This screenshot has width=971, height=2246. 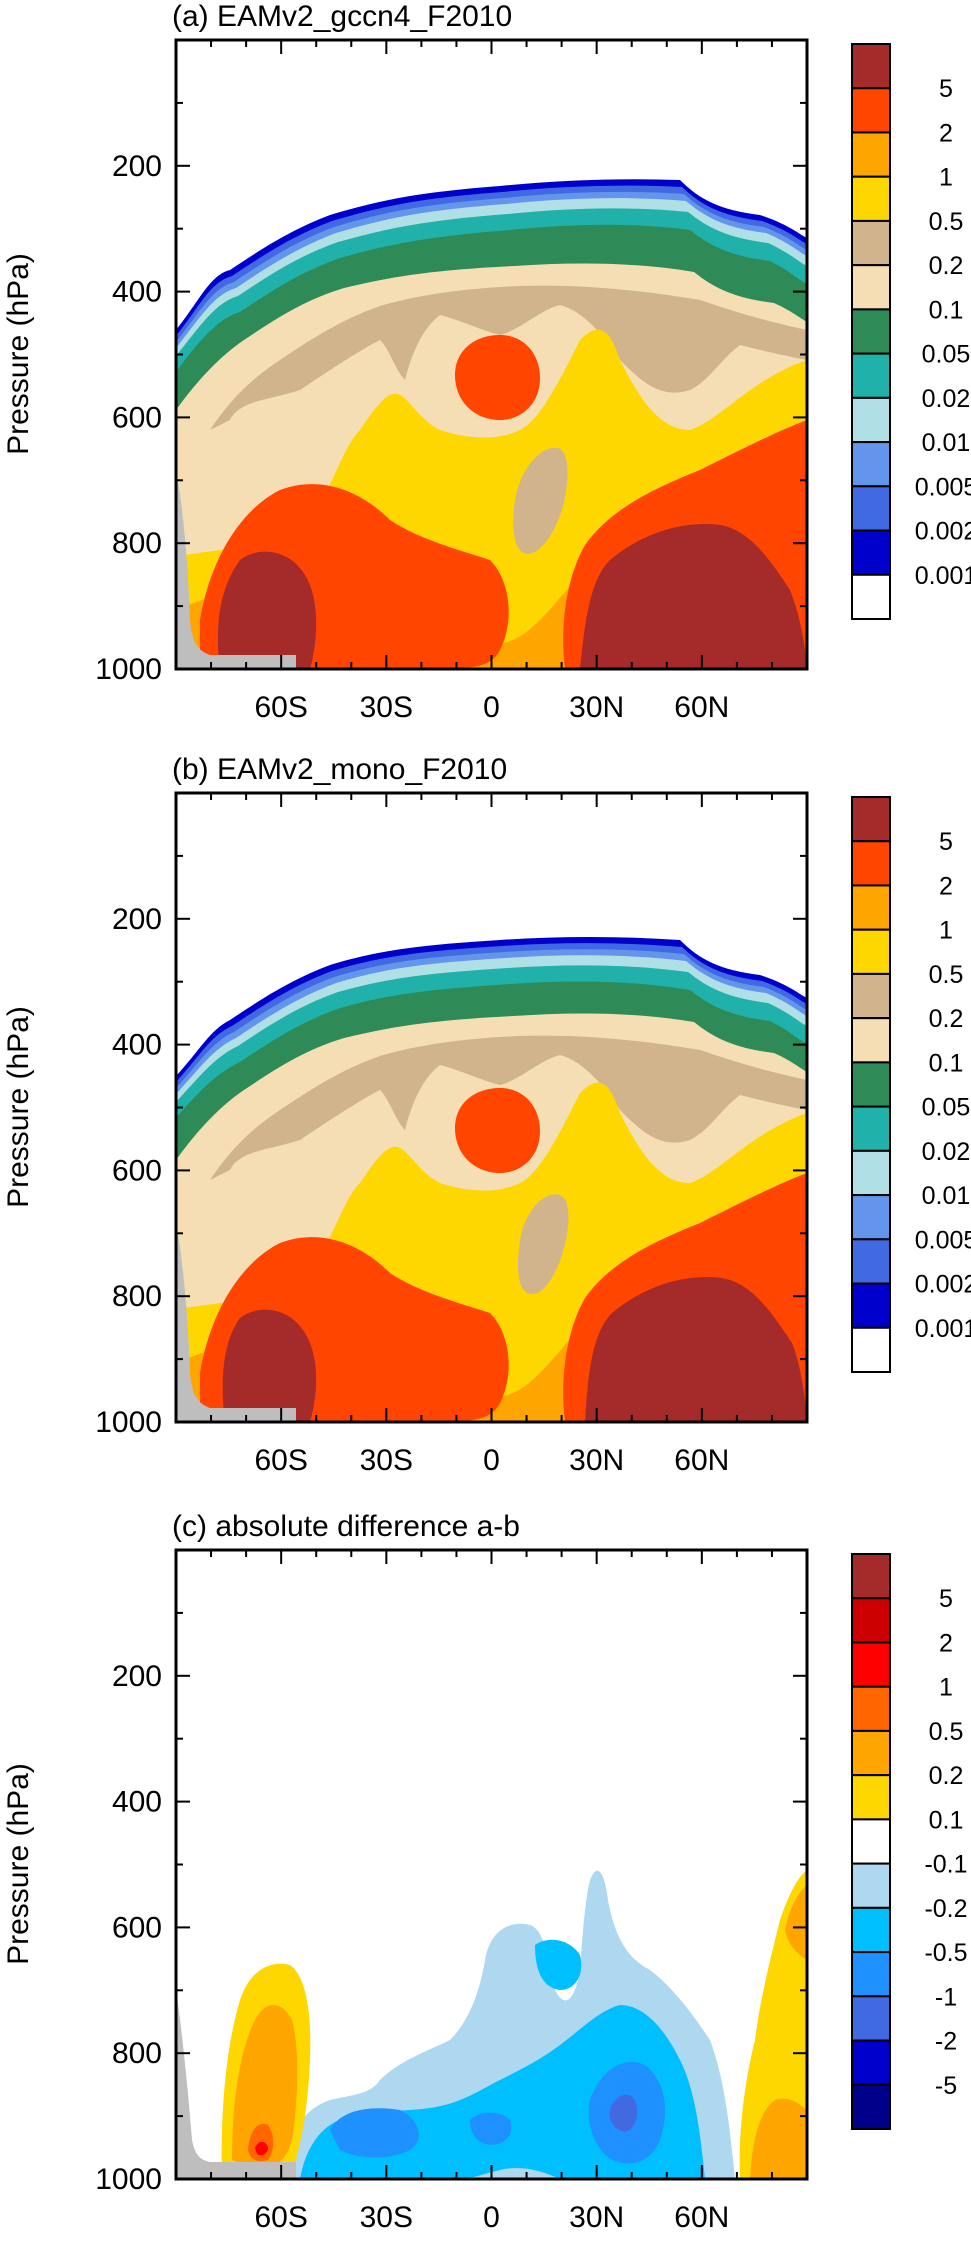 I want to click on colorbar-label: 0.005, so click(x=943, y=487).